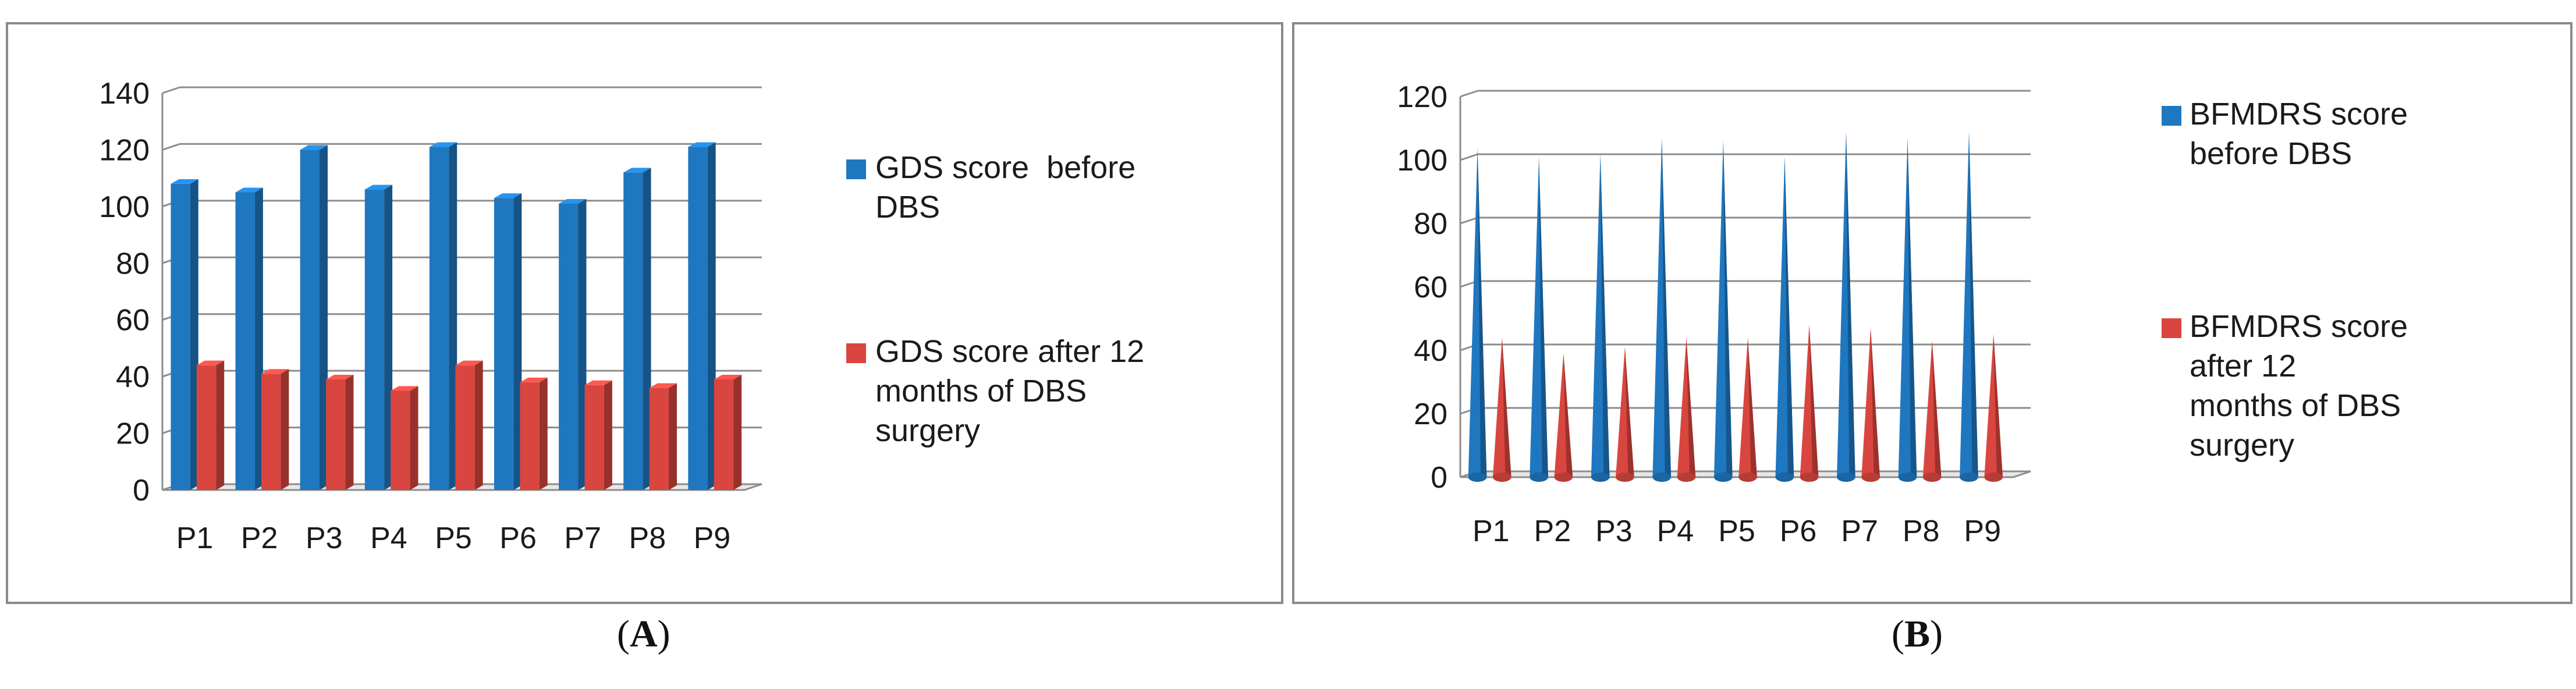 The height and width of the screenshot is (689, 2576). I want to click on chart-b-ytick-label: 60, so click(1431, 287).